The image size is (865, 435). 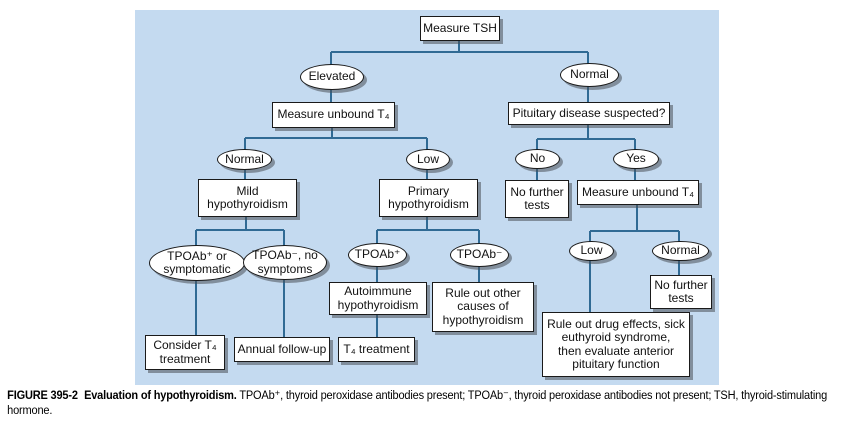 I want to click on node-normal-left: Normal, so click(x=244, y=159).